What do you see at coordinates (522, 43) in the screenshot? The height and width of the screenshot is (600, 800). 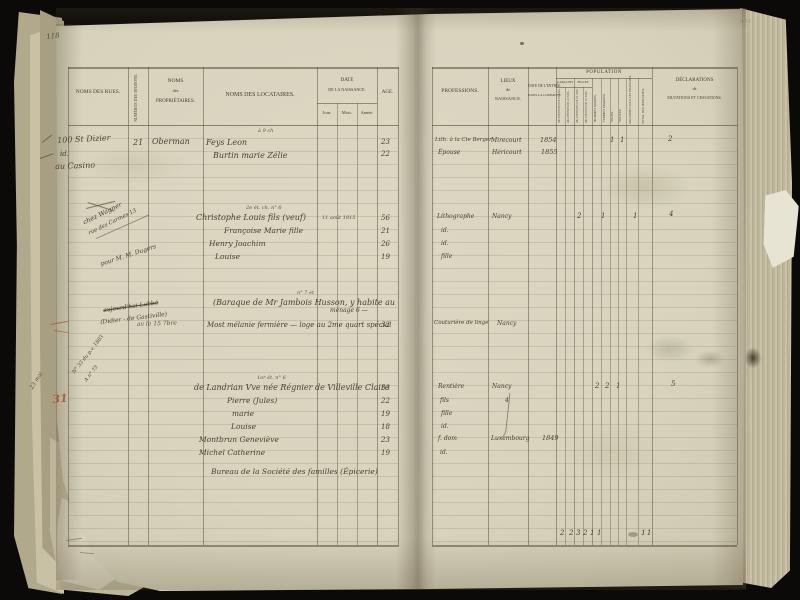 I see `speck` at bounding box center [522, 43].